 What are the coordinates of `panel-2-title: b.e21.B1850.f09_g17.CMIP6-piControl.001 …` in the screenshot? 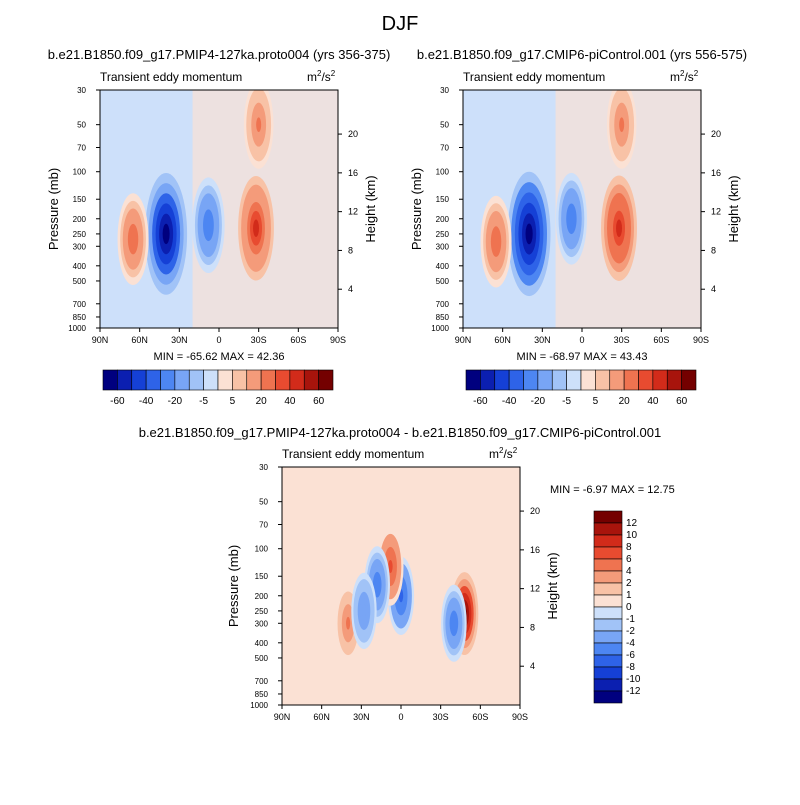 It's located at (582, 54).